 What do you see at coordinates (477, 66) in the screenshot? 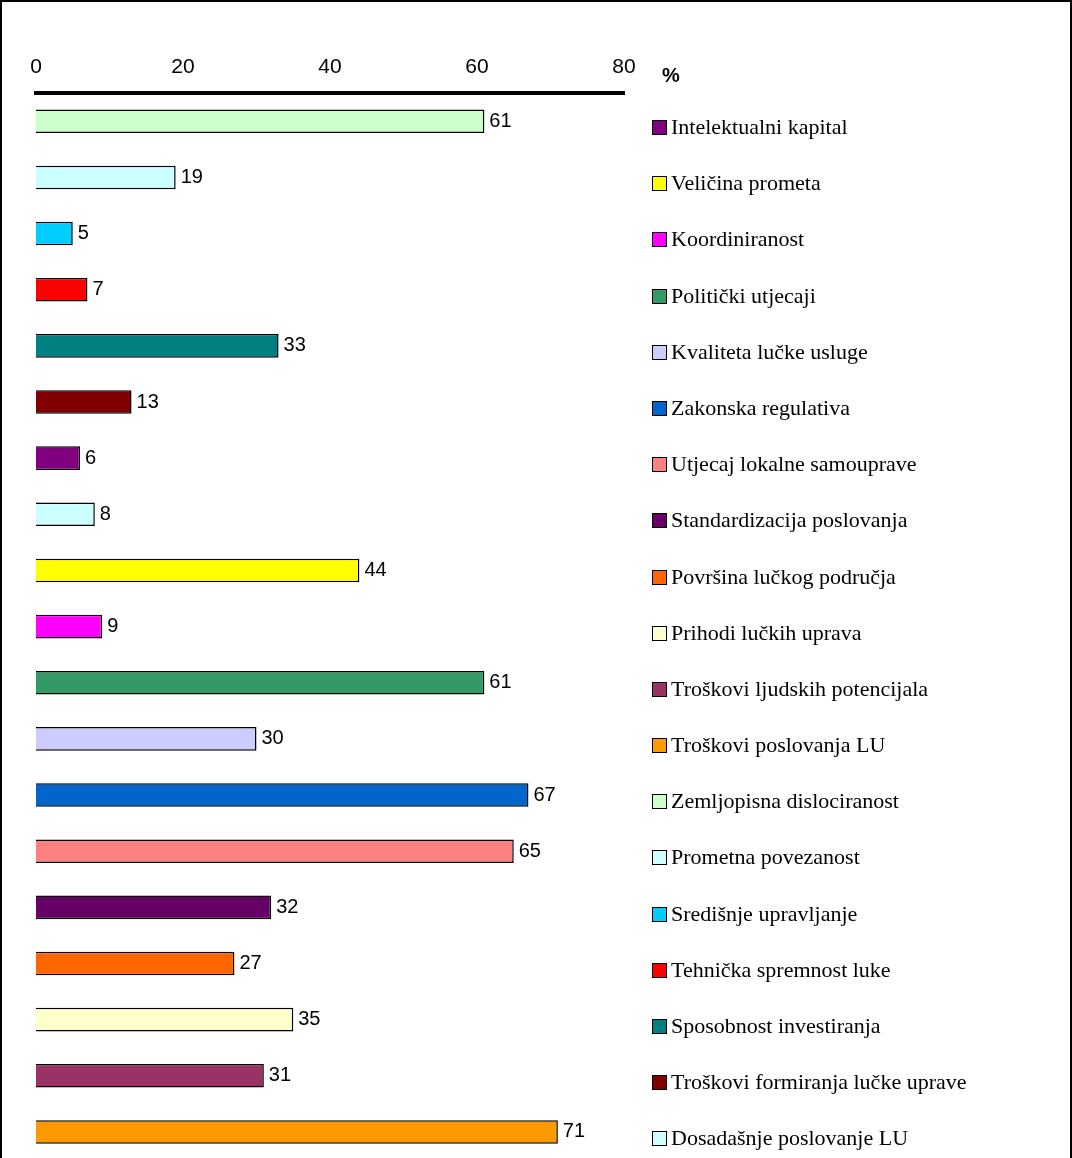
I see `x-tick-label: 60` at bounding box center [477, 66].